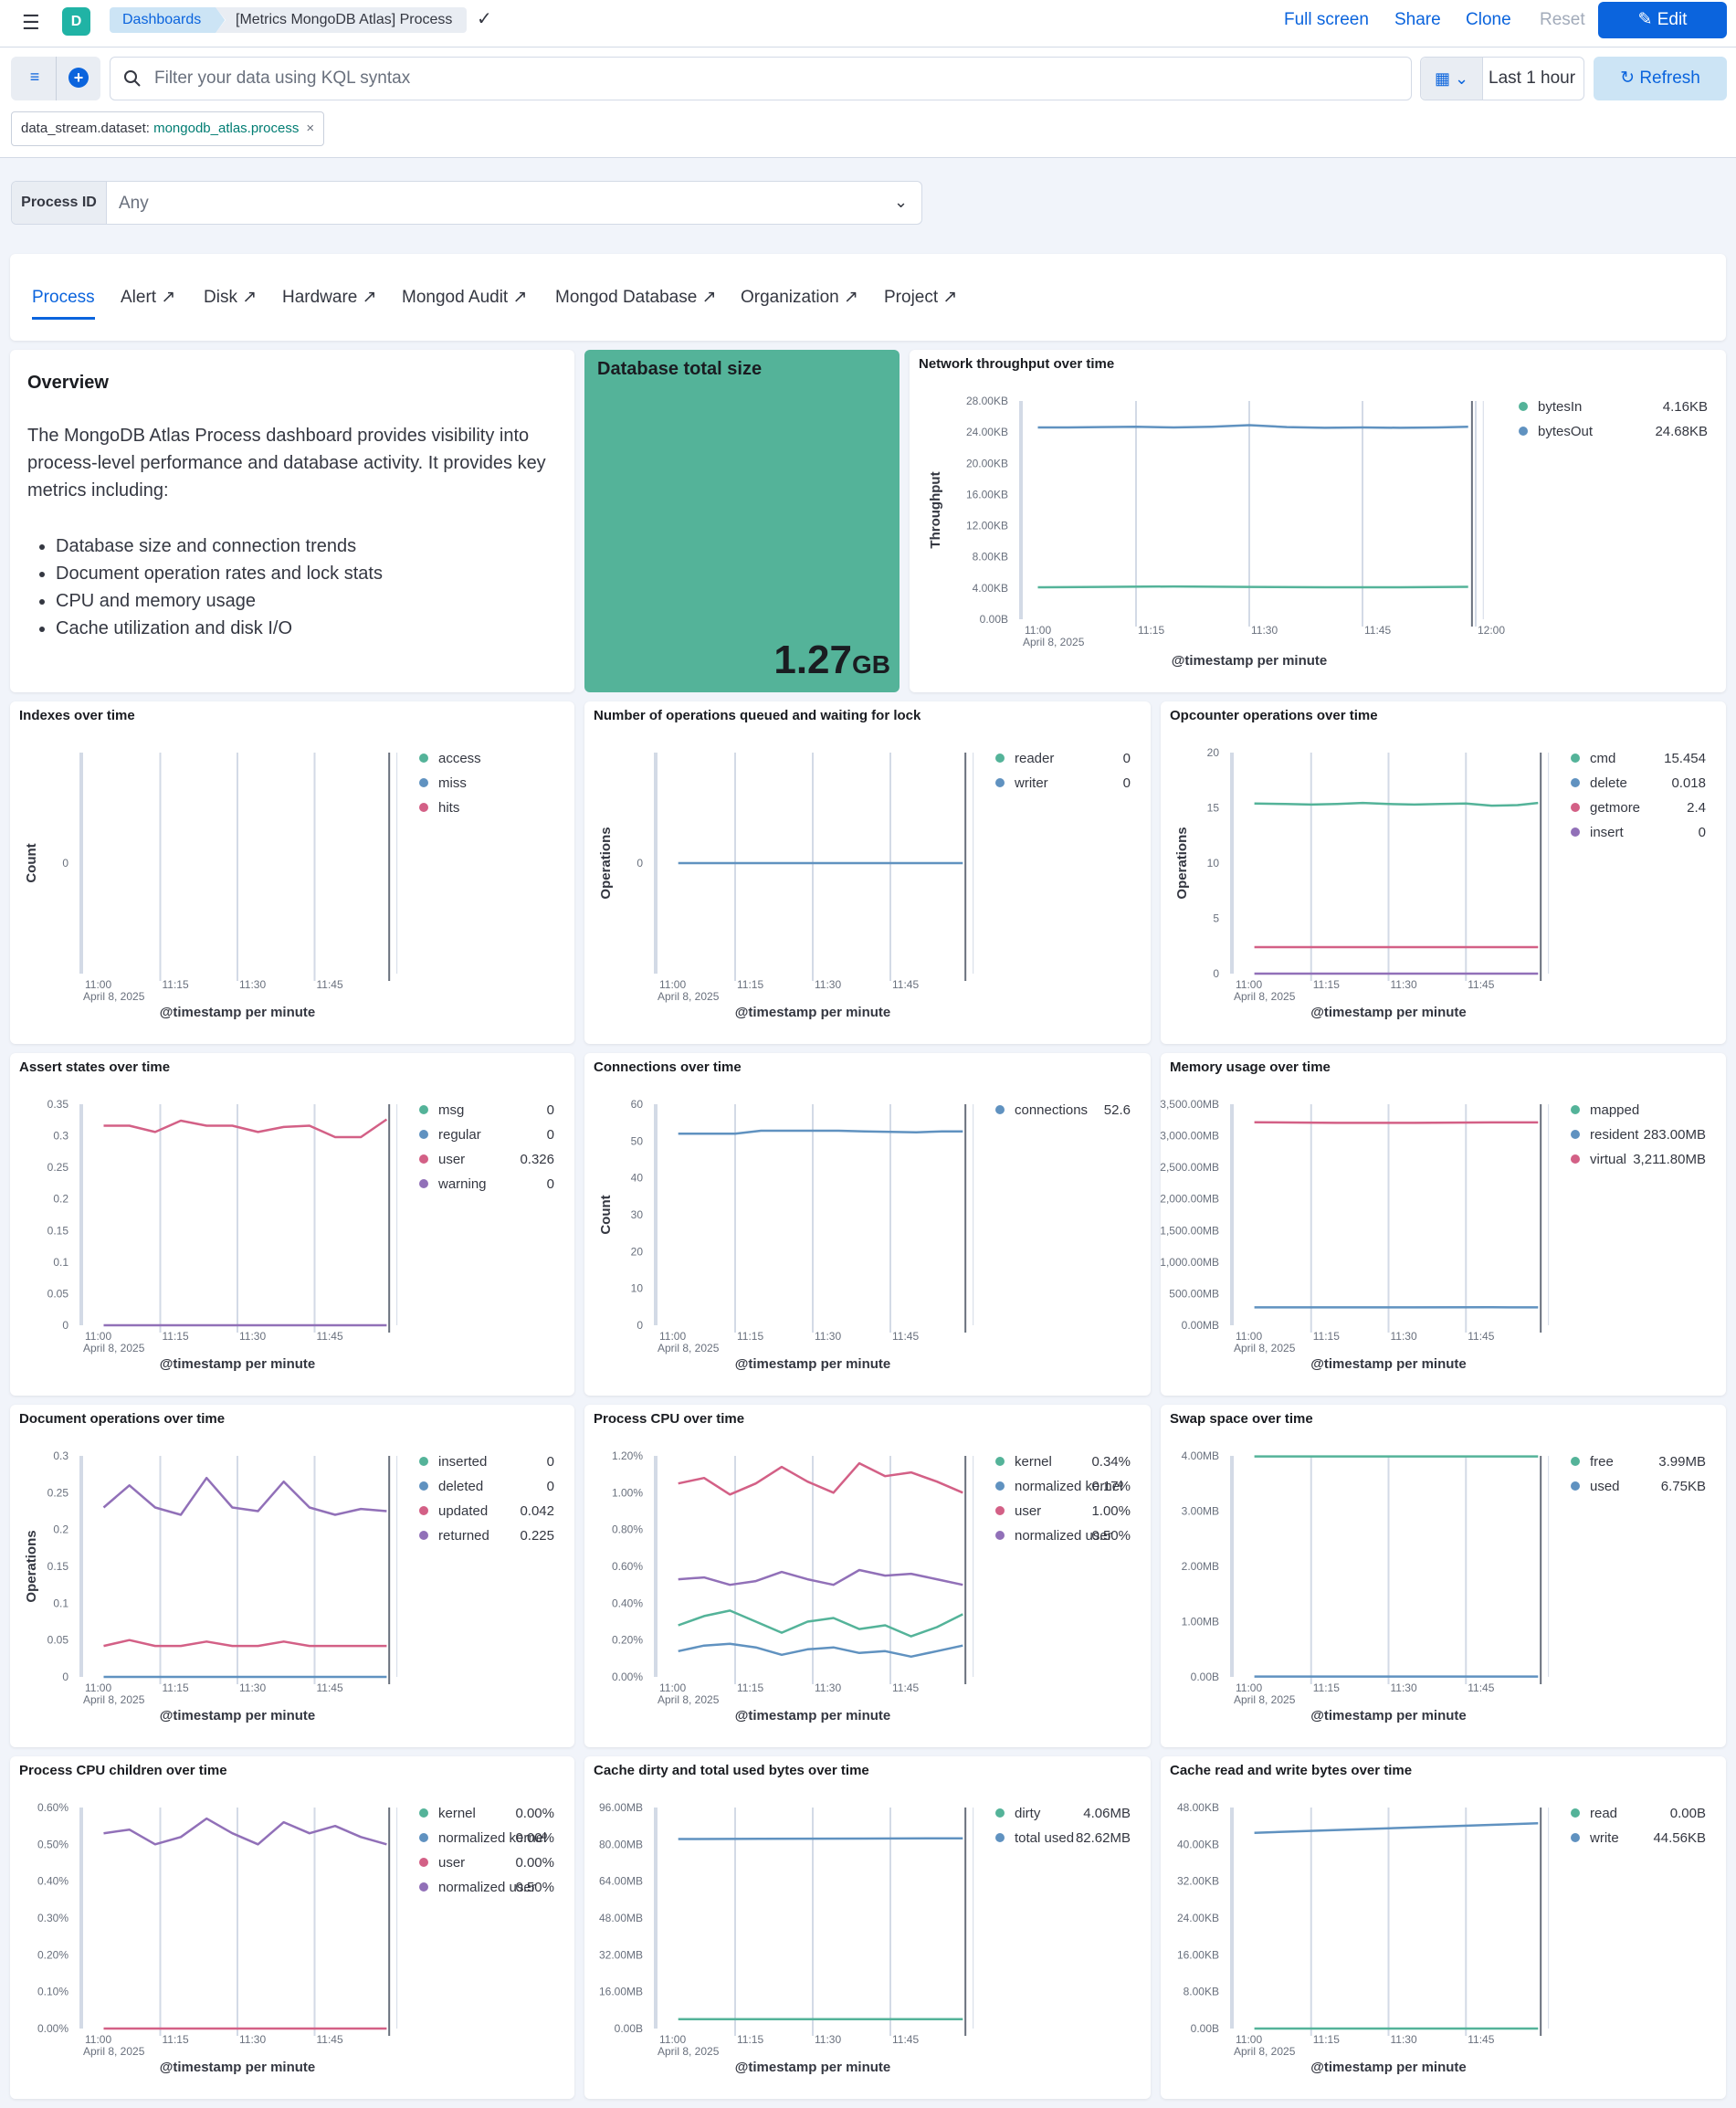 The width and height of the screenshot is (1736, 2108). I want to click on legend-value: 0.225, so click(537, 1536).